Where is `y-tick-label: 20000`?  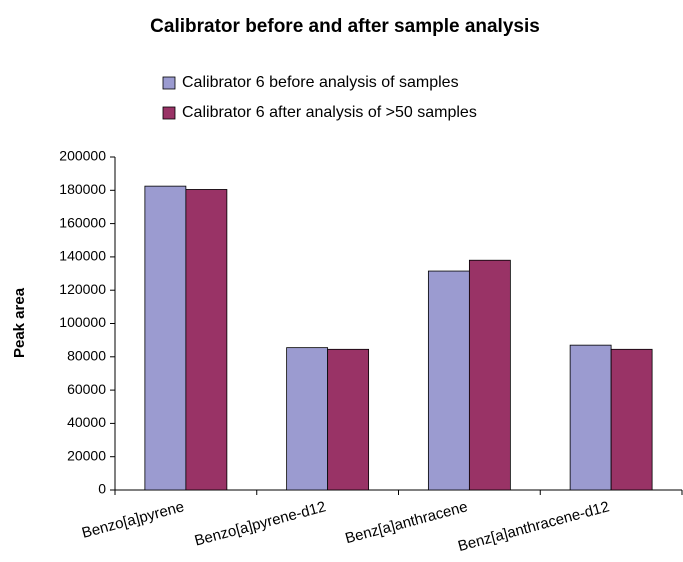
y-tick-label: 20000 is located at coordinates (86, 455).